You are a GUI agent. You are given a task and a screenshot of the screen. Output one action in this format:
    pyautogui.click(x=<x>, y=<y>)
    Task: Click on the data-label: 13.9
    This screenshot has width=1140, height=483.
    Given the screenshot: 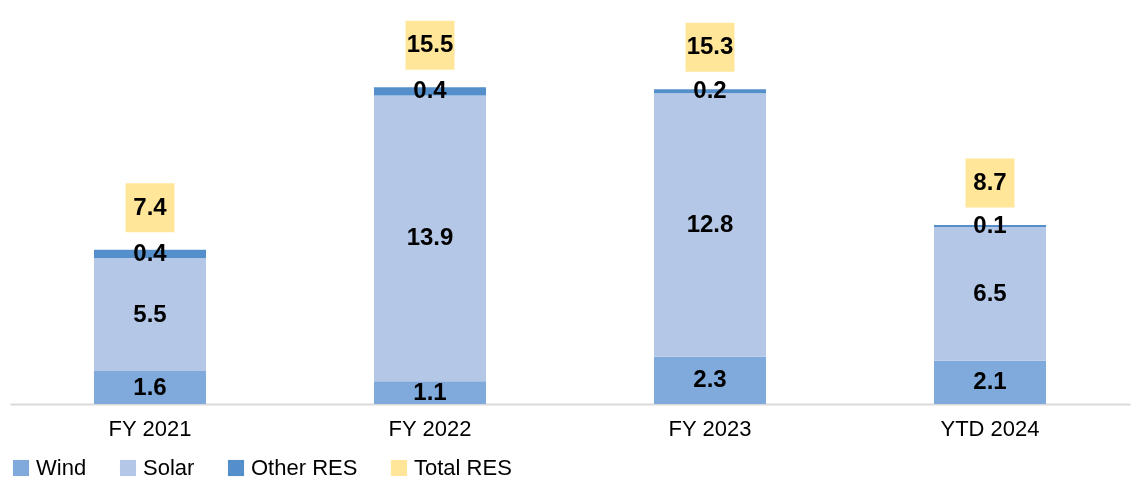 What is the action you would take?
    pyautogui.click(x=430, y=237)
    